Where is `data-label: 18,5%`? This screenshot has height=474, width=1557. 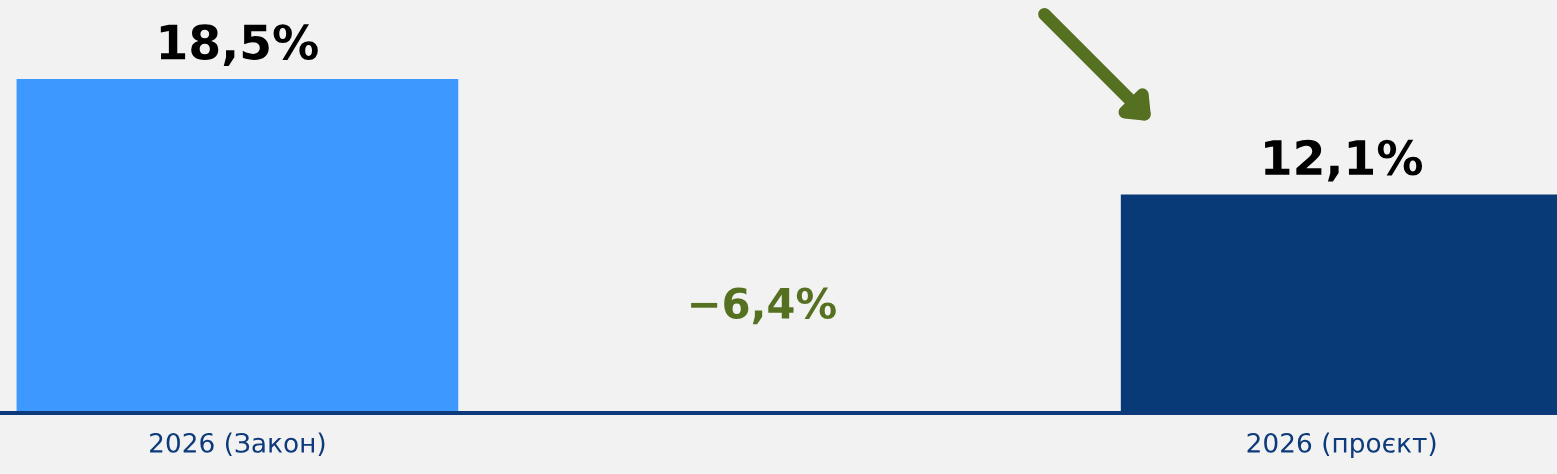 data-label: 18,5% is located at coordinates (239, 45).